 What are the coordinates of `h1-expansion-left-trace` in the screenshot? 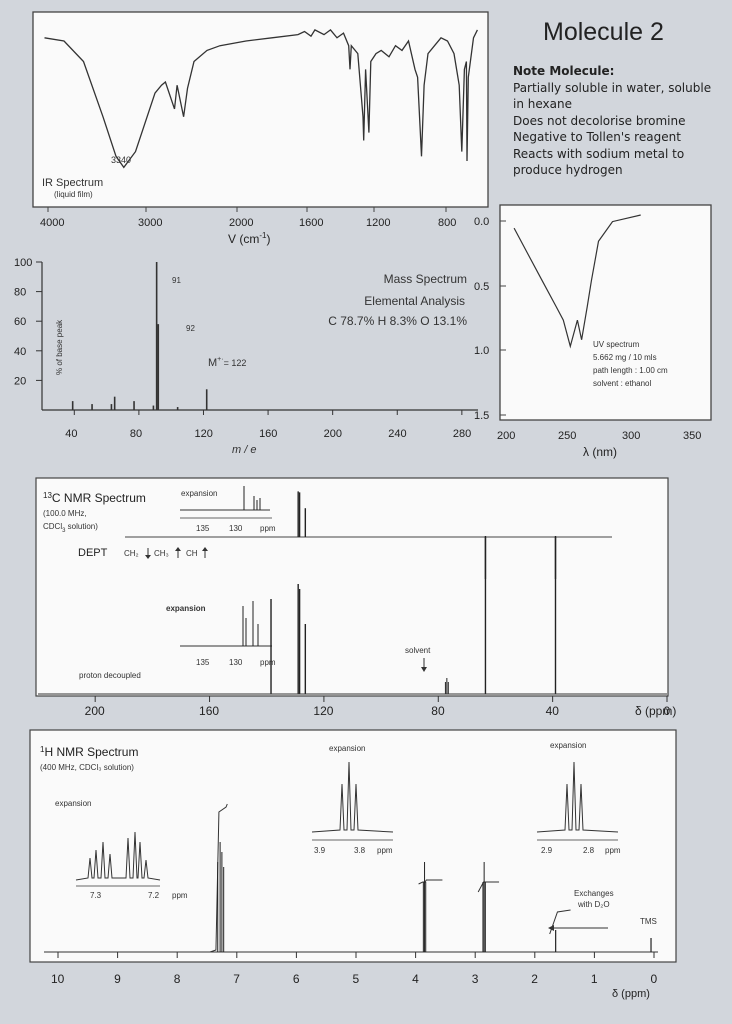 It's located at (118, 856).